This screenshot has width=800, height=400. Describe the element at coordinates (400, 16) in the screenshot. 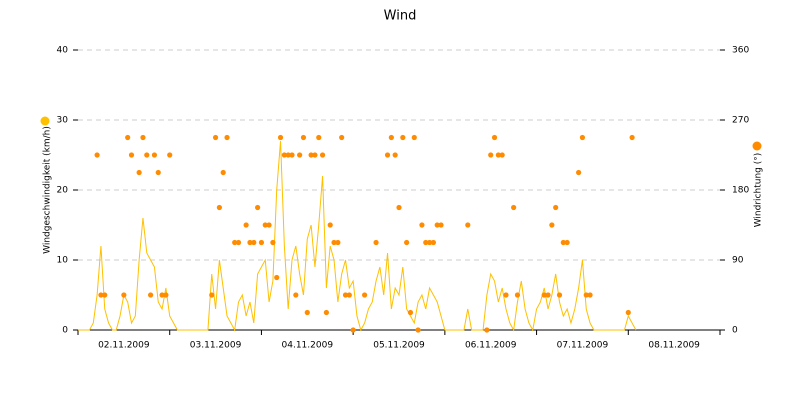

I see `chart-title: Wind` at that location.